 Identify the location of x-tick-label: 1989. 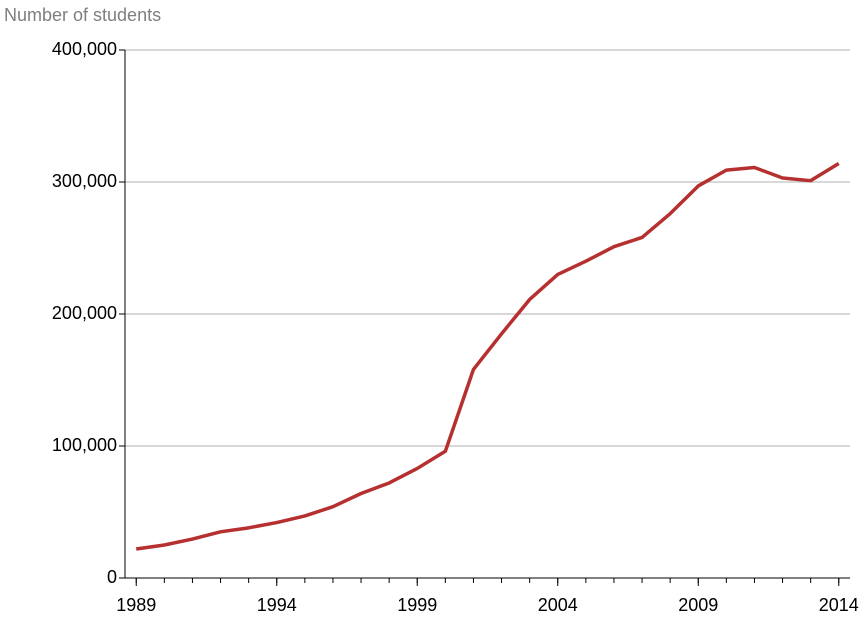
(136, 605).